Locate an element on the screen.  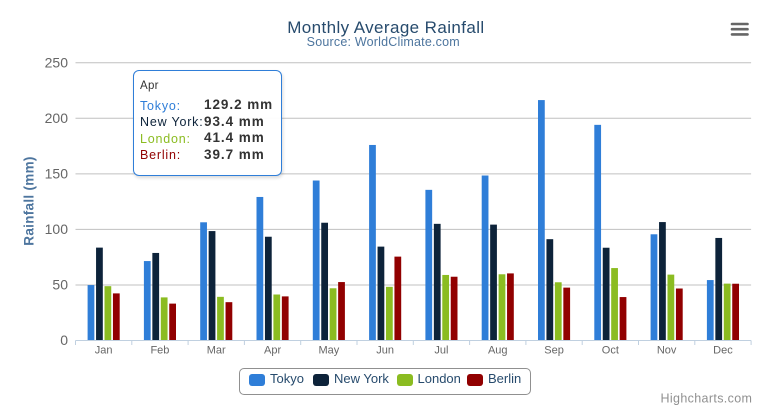
svg-text: 0 is located at coordinates (64, 340).